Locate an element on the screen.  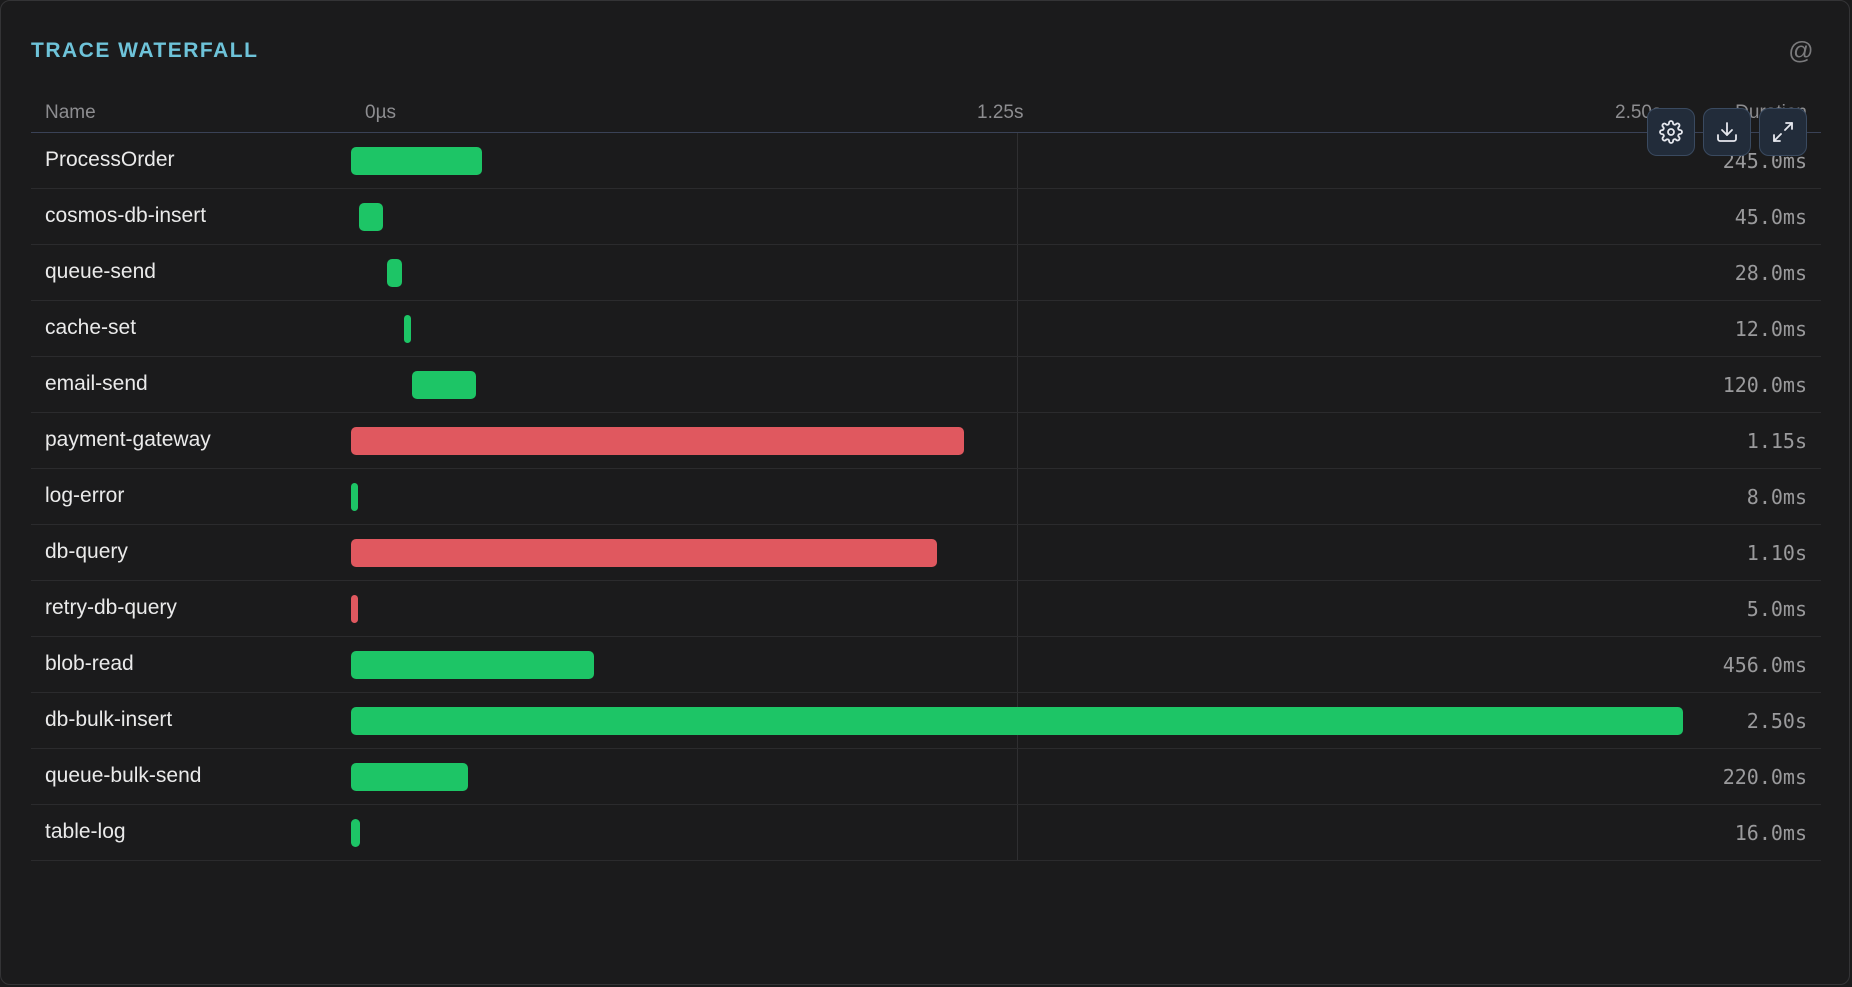
span-duration: 28.0ms is located at coordinates (1770, 273).